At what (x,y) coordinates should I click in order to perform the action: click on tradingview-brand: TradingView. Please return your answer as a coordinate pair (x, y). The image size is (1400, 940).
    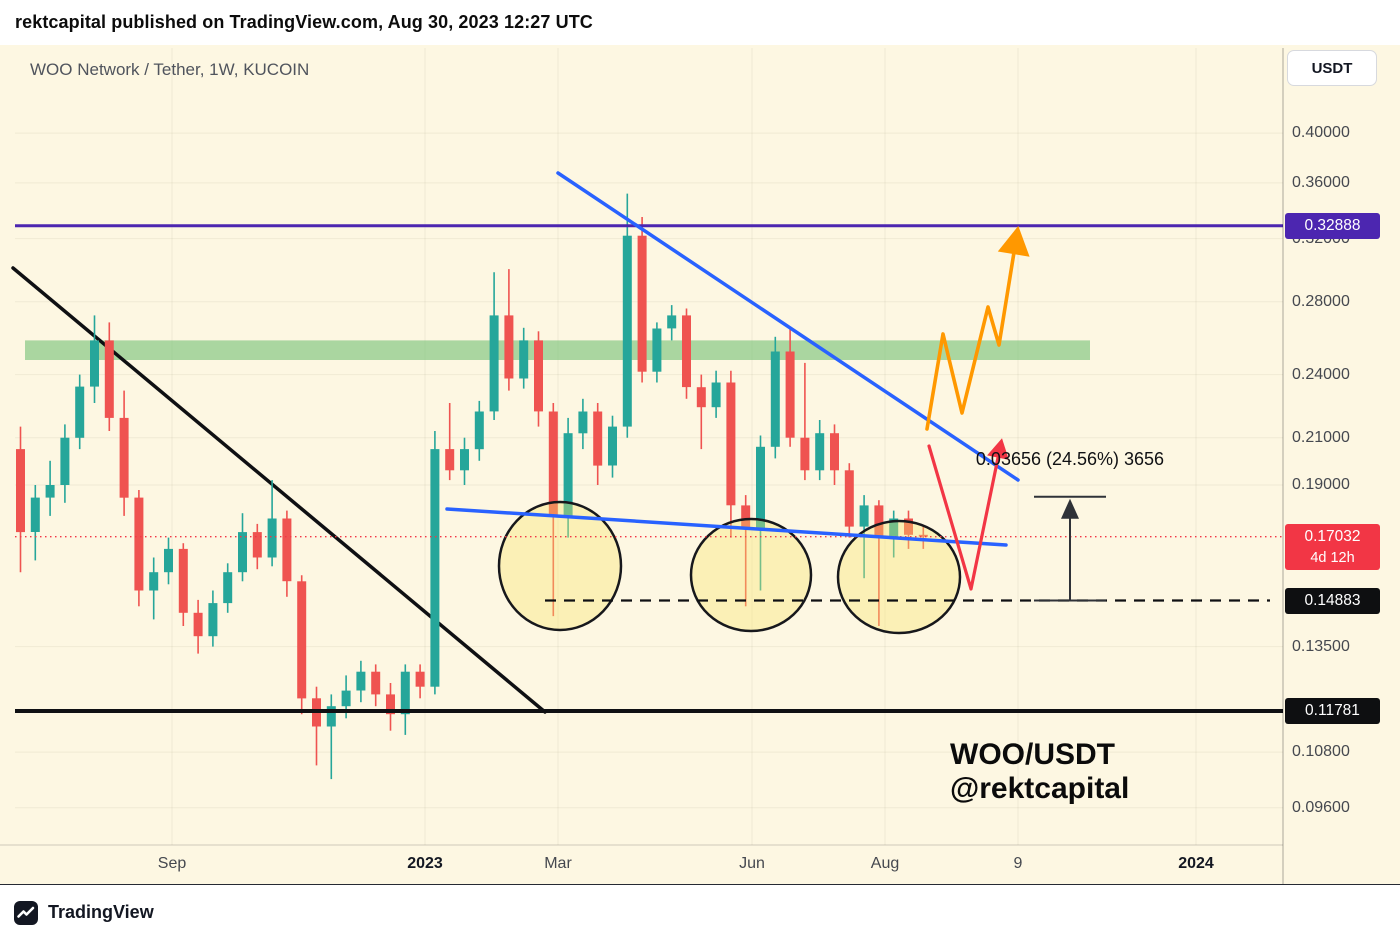
    Looking at the image, I should click on (101, 912).